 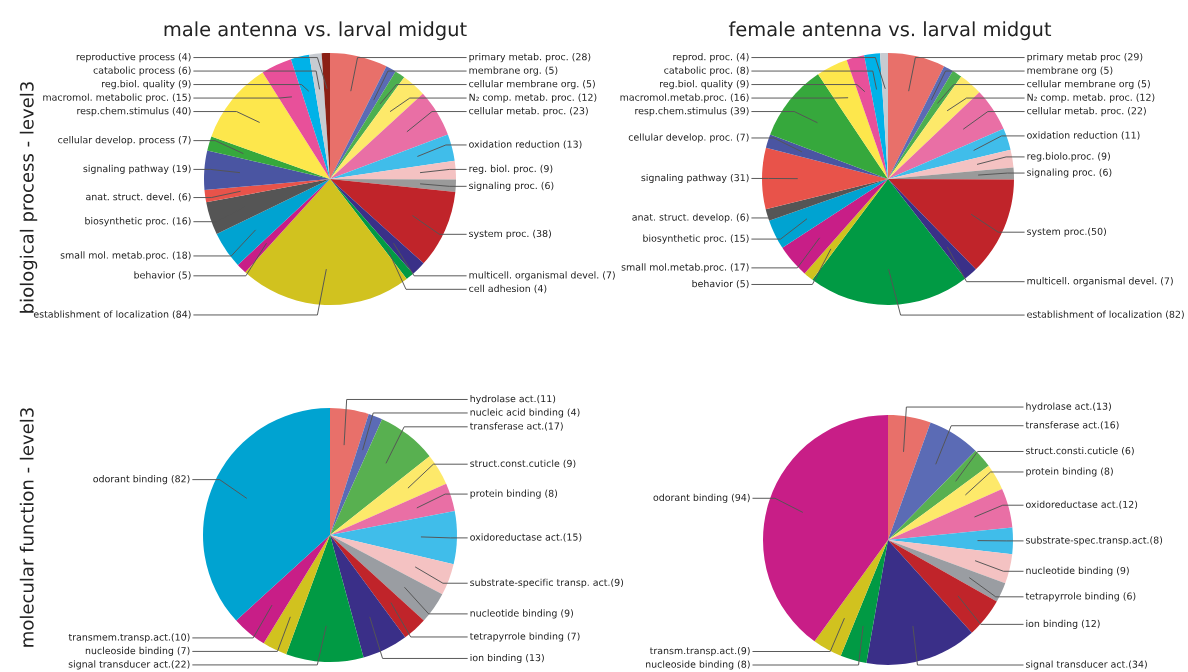 I want to click on slice-label: primary metab proc (29), so click(x=1085, y=57).